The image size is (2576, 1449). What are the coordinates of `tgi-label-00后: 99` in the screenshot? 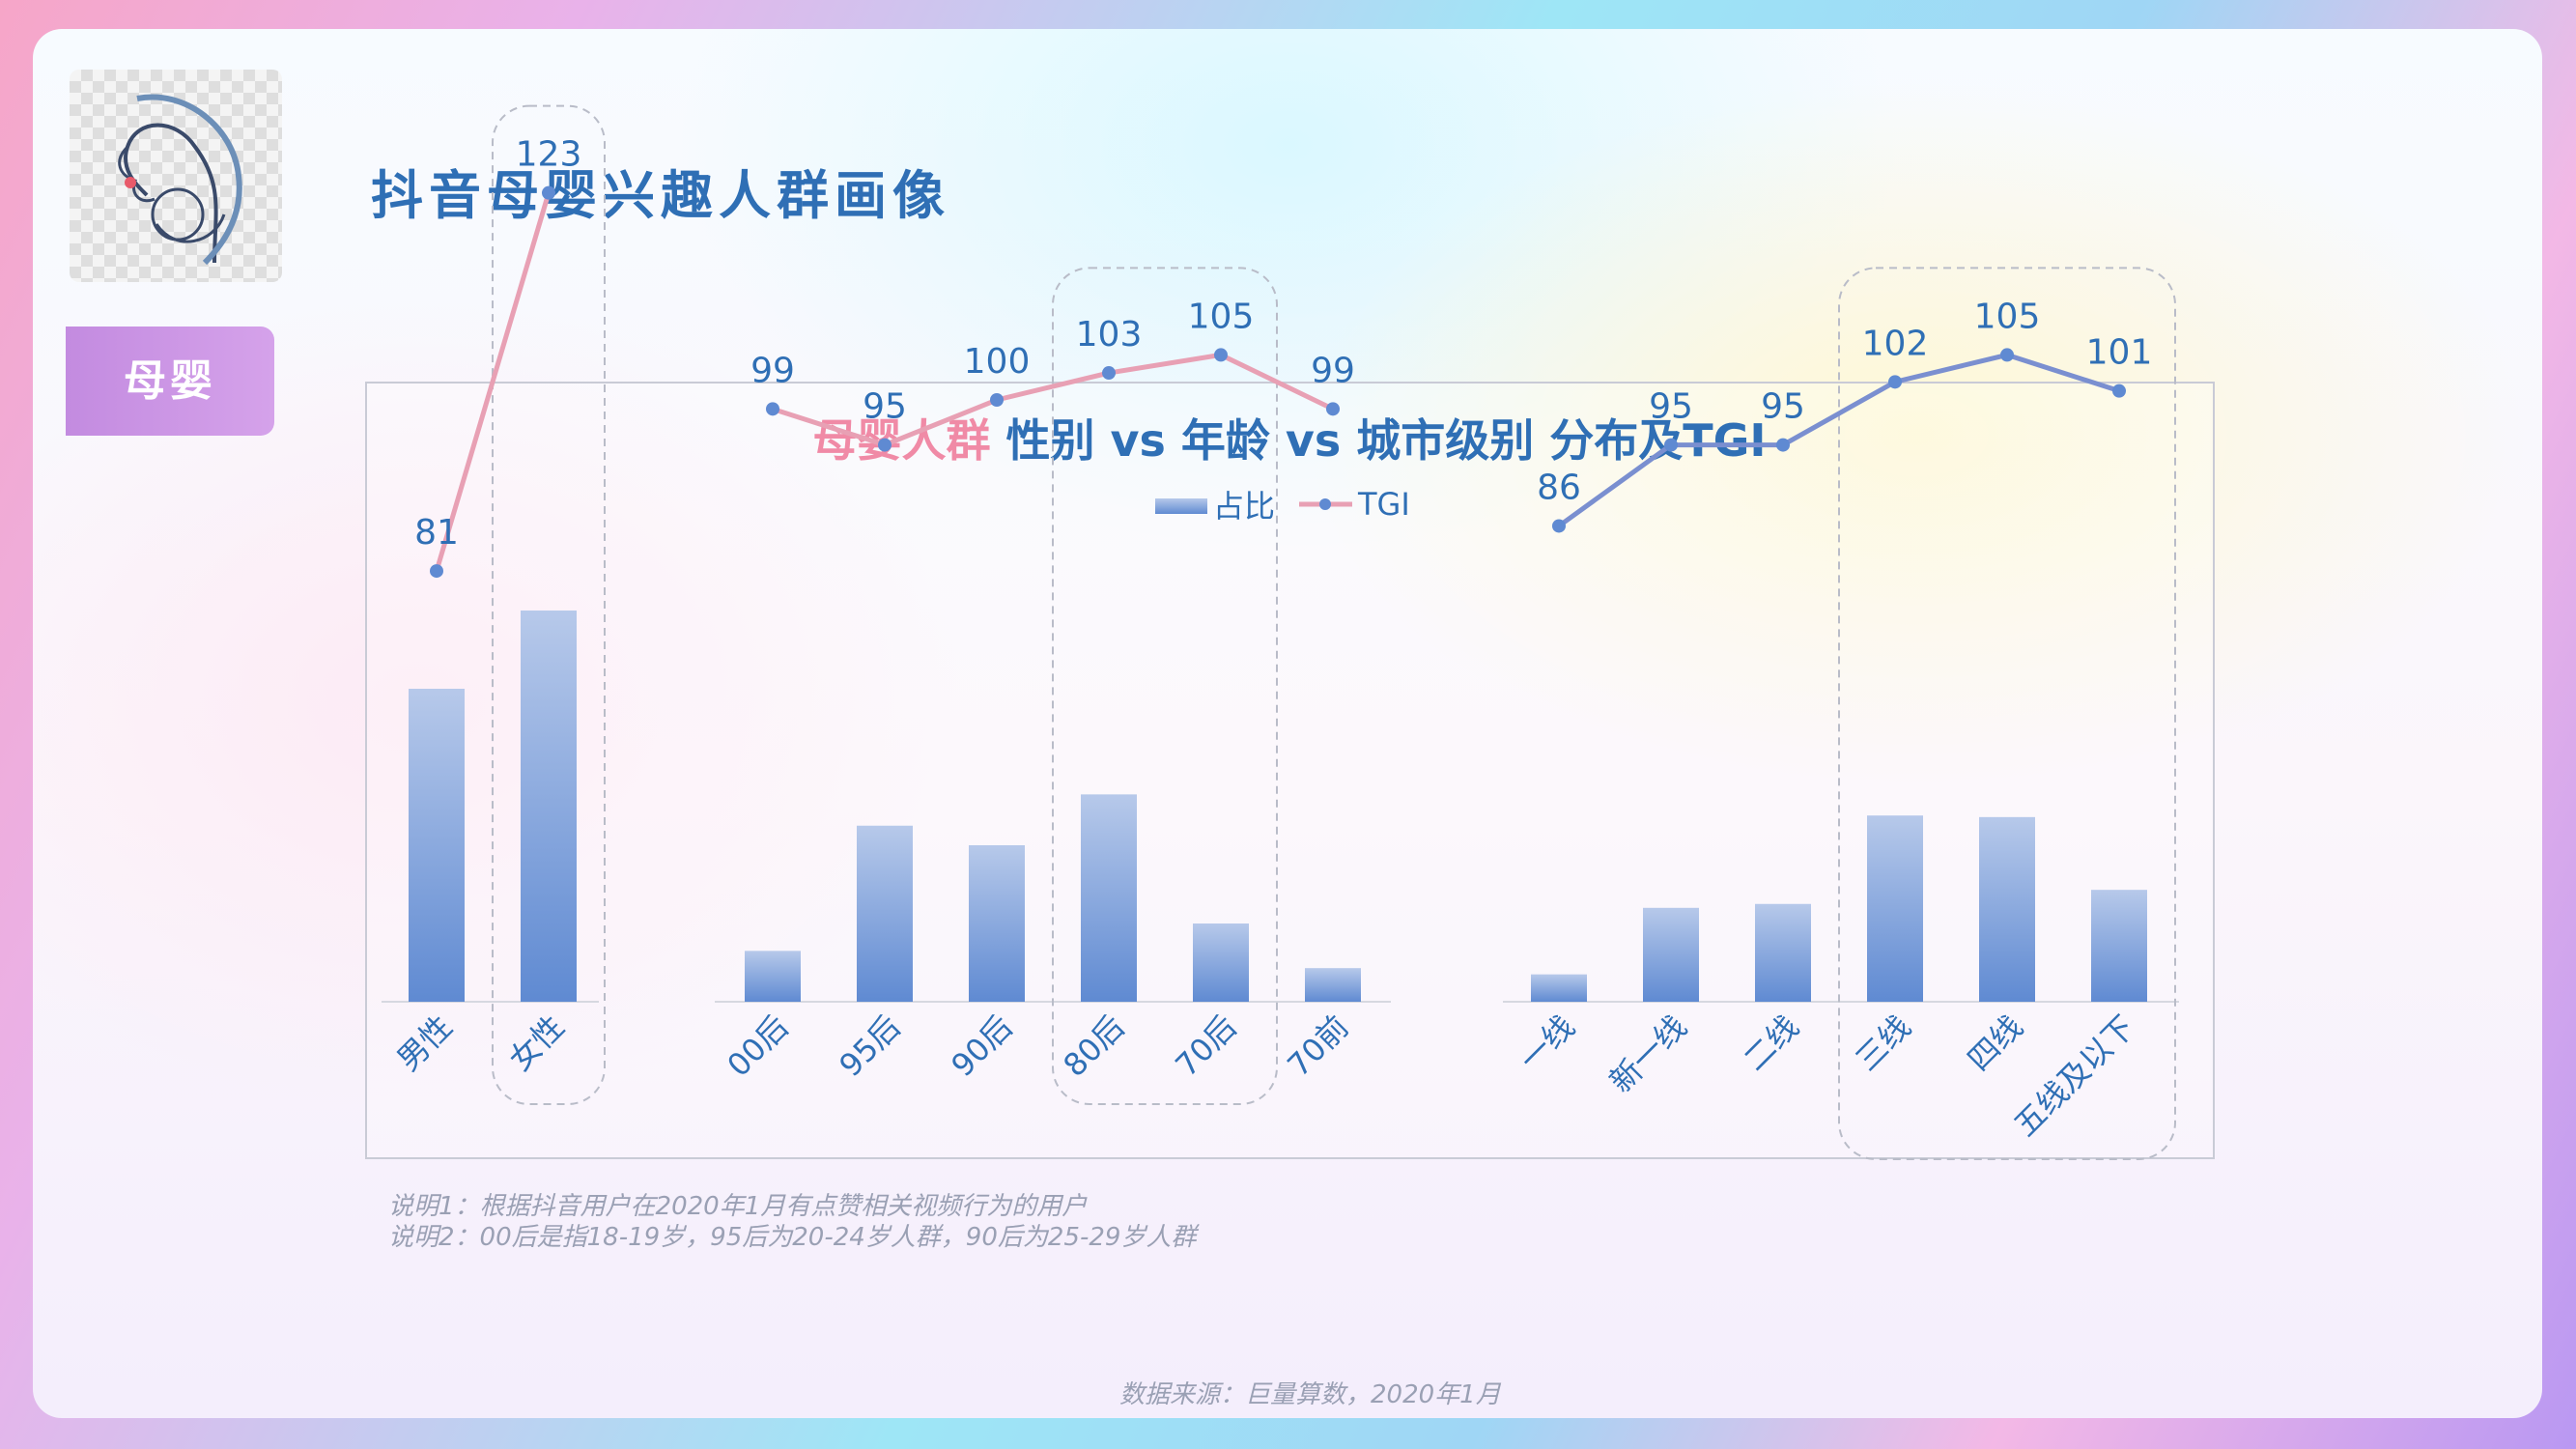 It's located at (772, 370).